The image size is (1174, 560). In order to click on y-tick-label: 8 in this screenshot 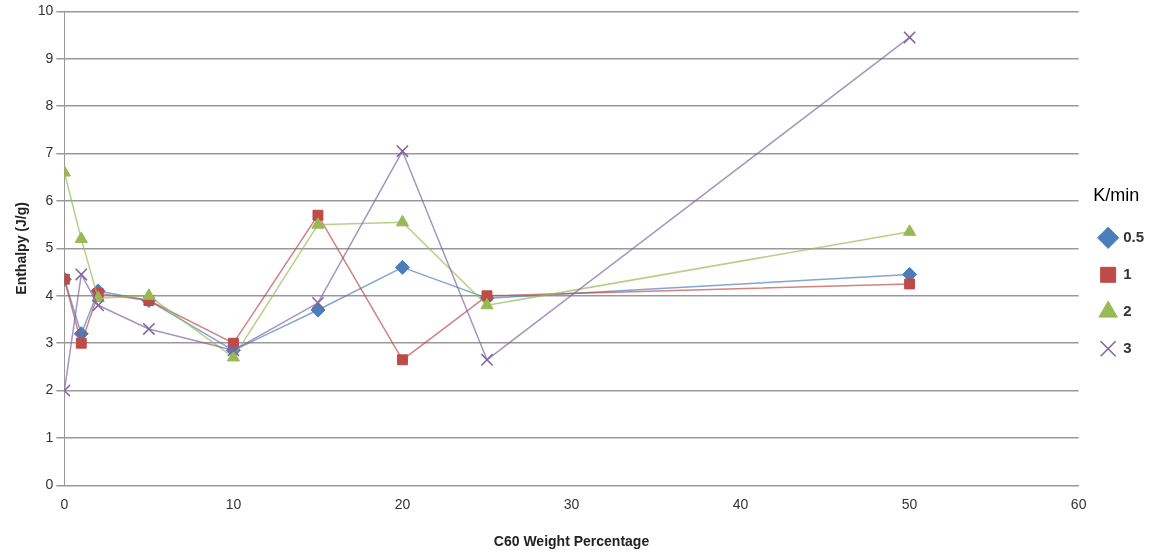, I will do `click(49, 105)`.